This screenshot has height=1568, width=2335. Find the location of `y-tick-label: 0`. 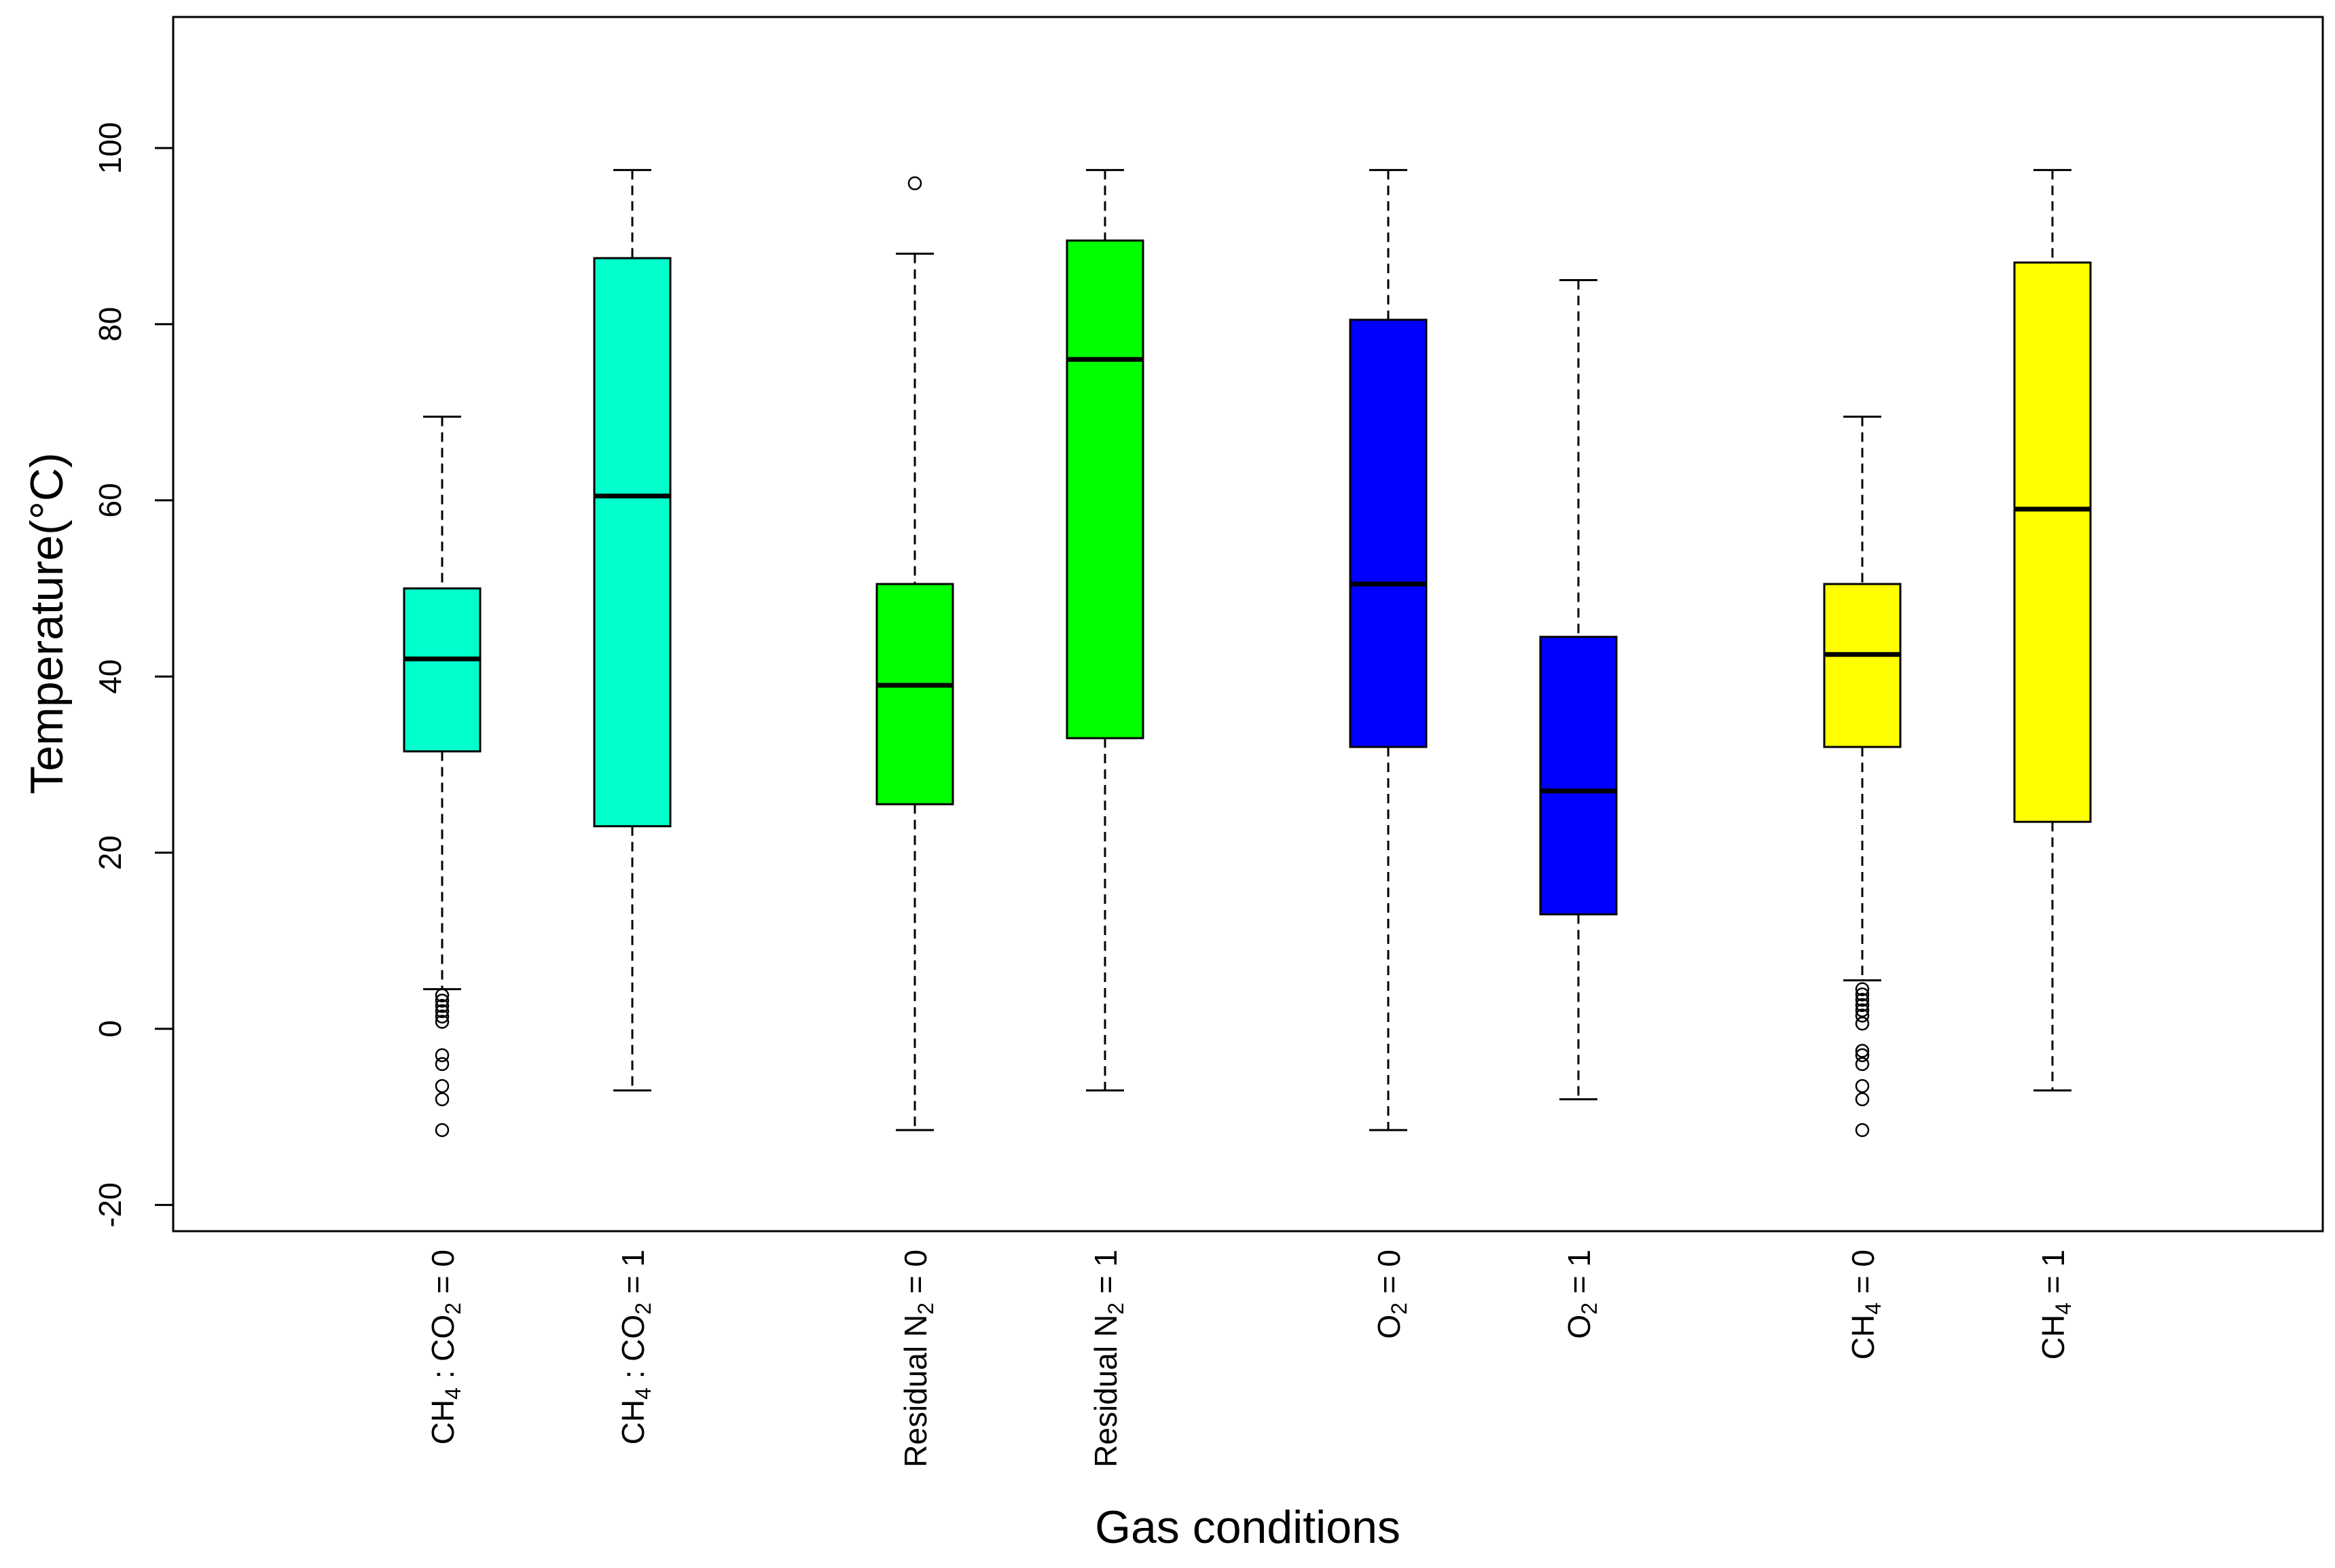

y-tick-label: 0 is located at coordinates (110, 1029).